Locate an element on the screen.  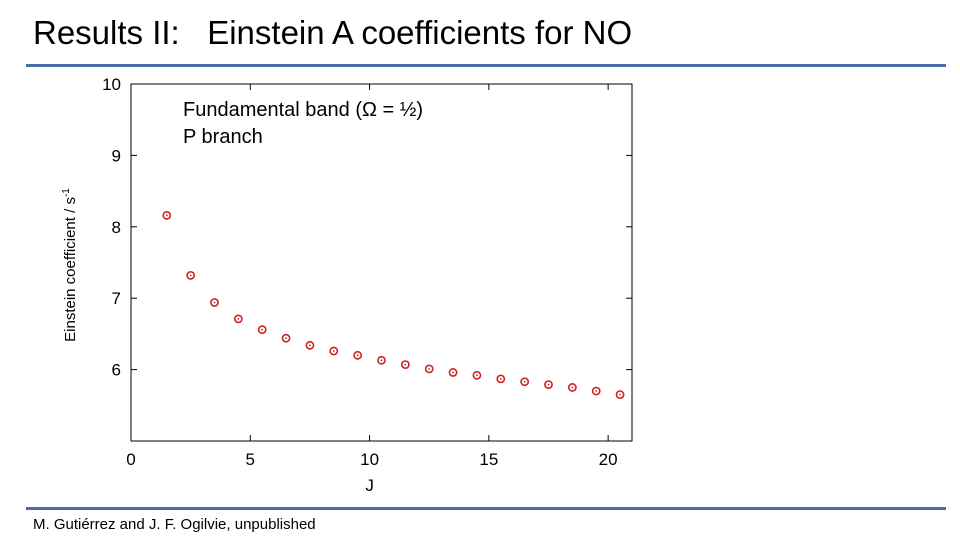
chart-annotation-band: Fundamental band (Ω = ½) is located at coordinates (303, 110).